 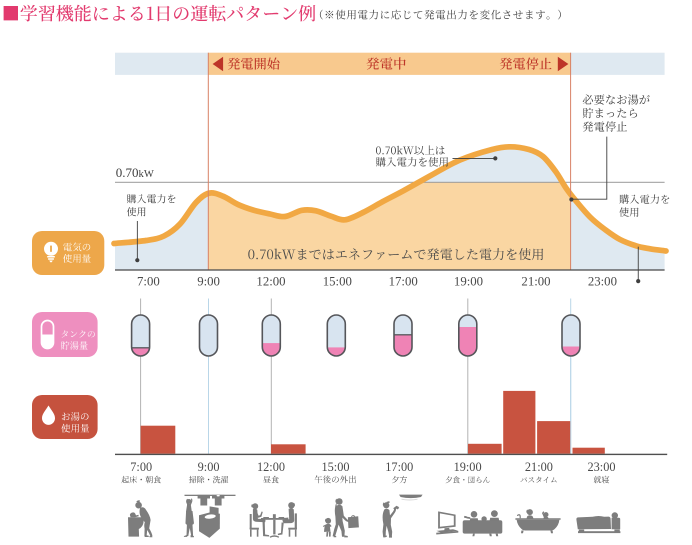 What do you see at coordinates (135, 172) in the screenshot?
I see `svg-text: 0.70kW` at bounding box center [135, 172].